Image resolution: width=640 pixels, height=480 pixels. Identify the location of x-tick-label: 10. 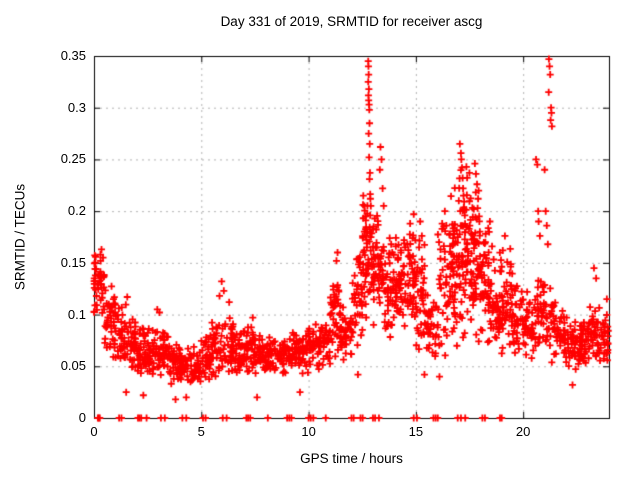
(308, 431).